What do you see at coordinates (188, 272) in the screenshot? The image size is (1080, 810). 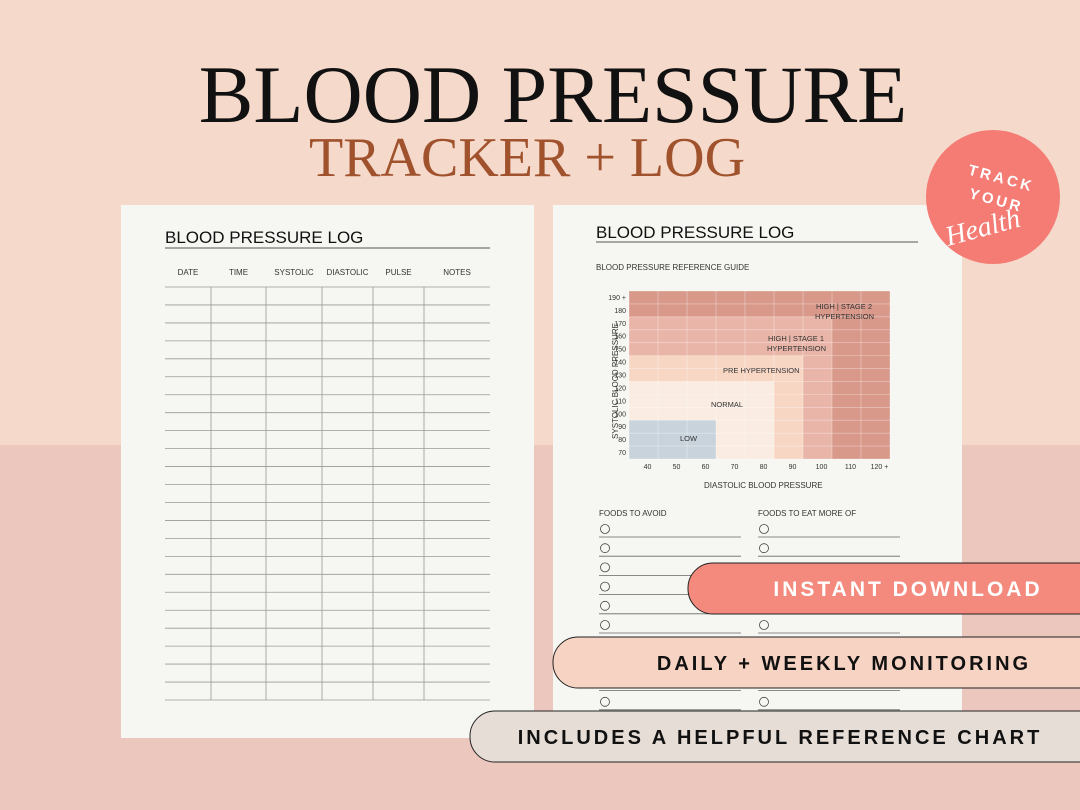 I see `column-header: DATE` at bounding box center [188, 272].